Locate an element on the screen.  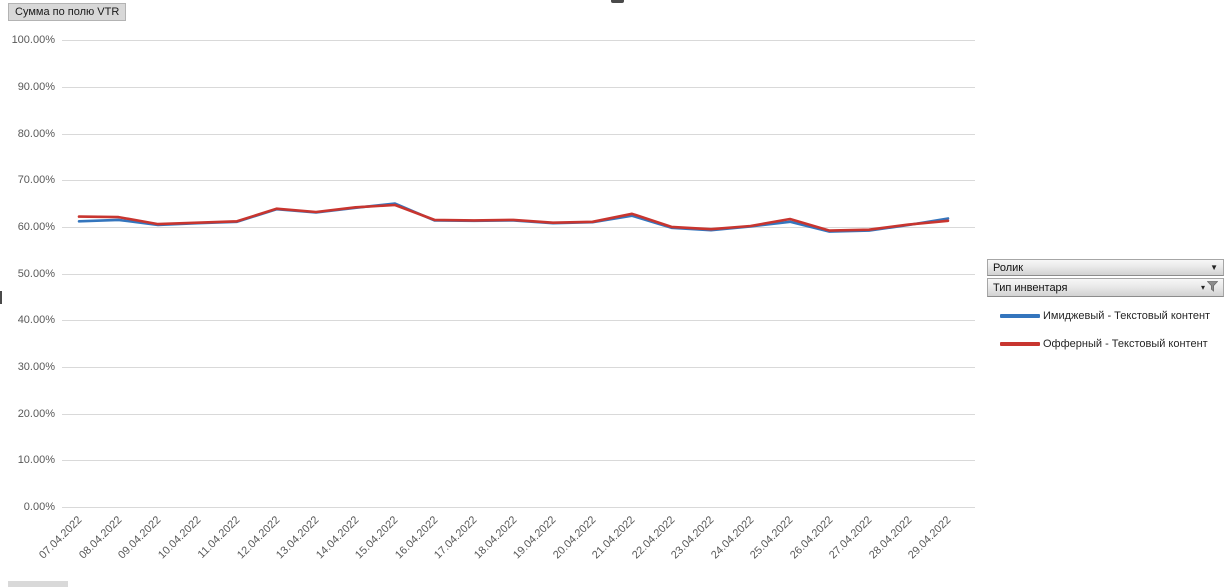
y-axis-tick-label: 80.00% is located at coordinates (36, 133).